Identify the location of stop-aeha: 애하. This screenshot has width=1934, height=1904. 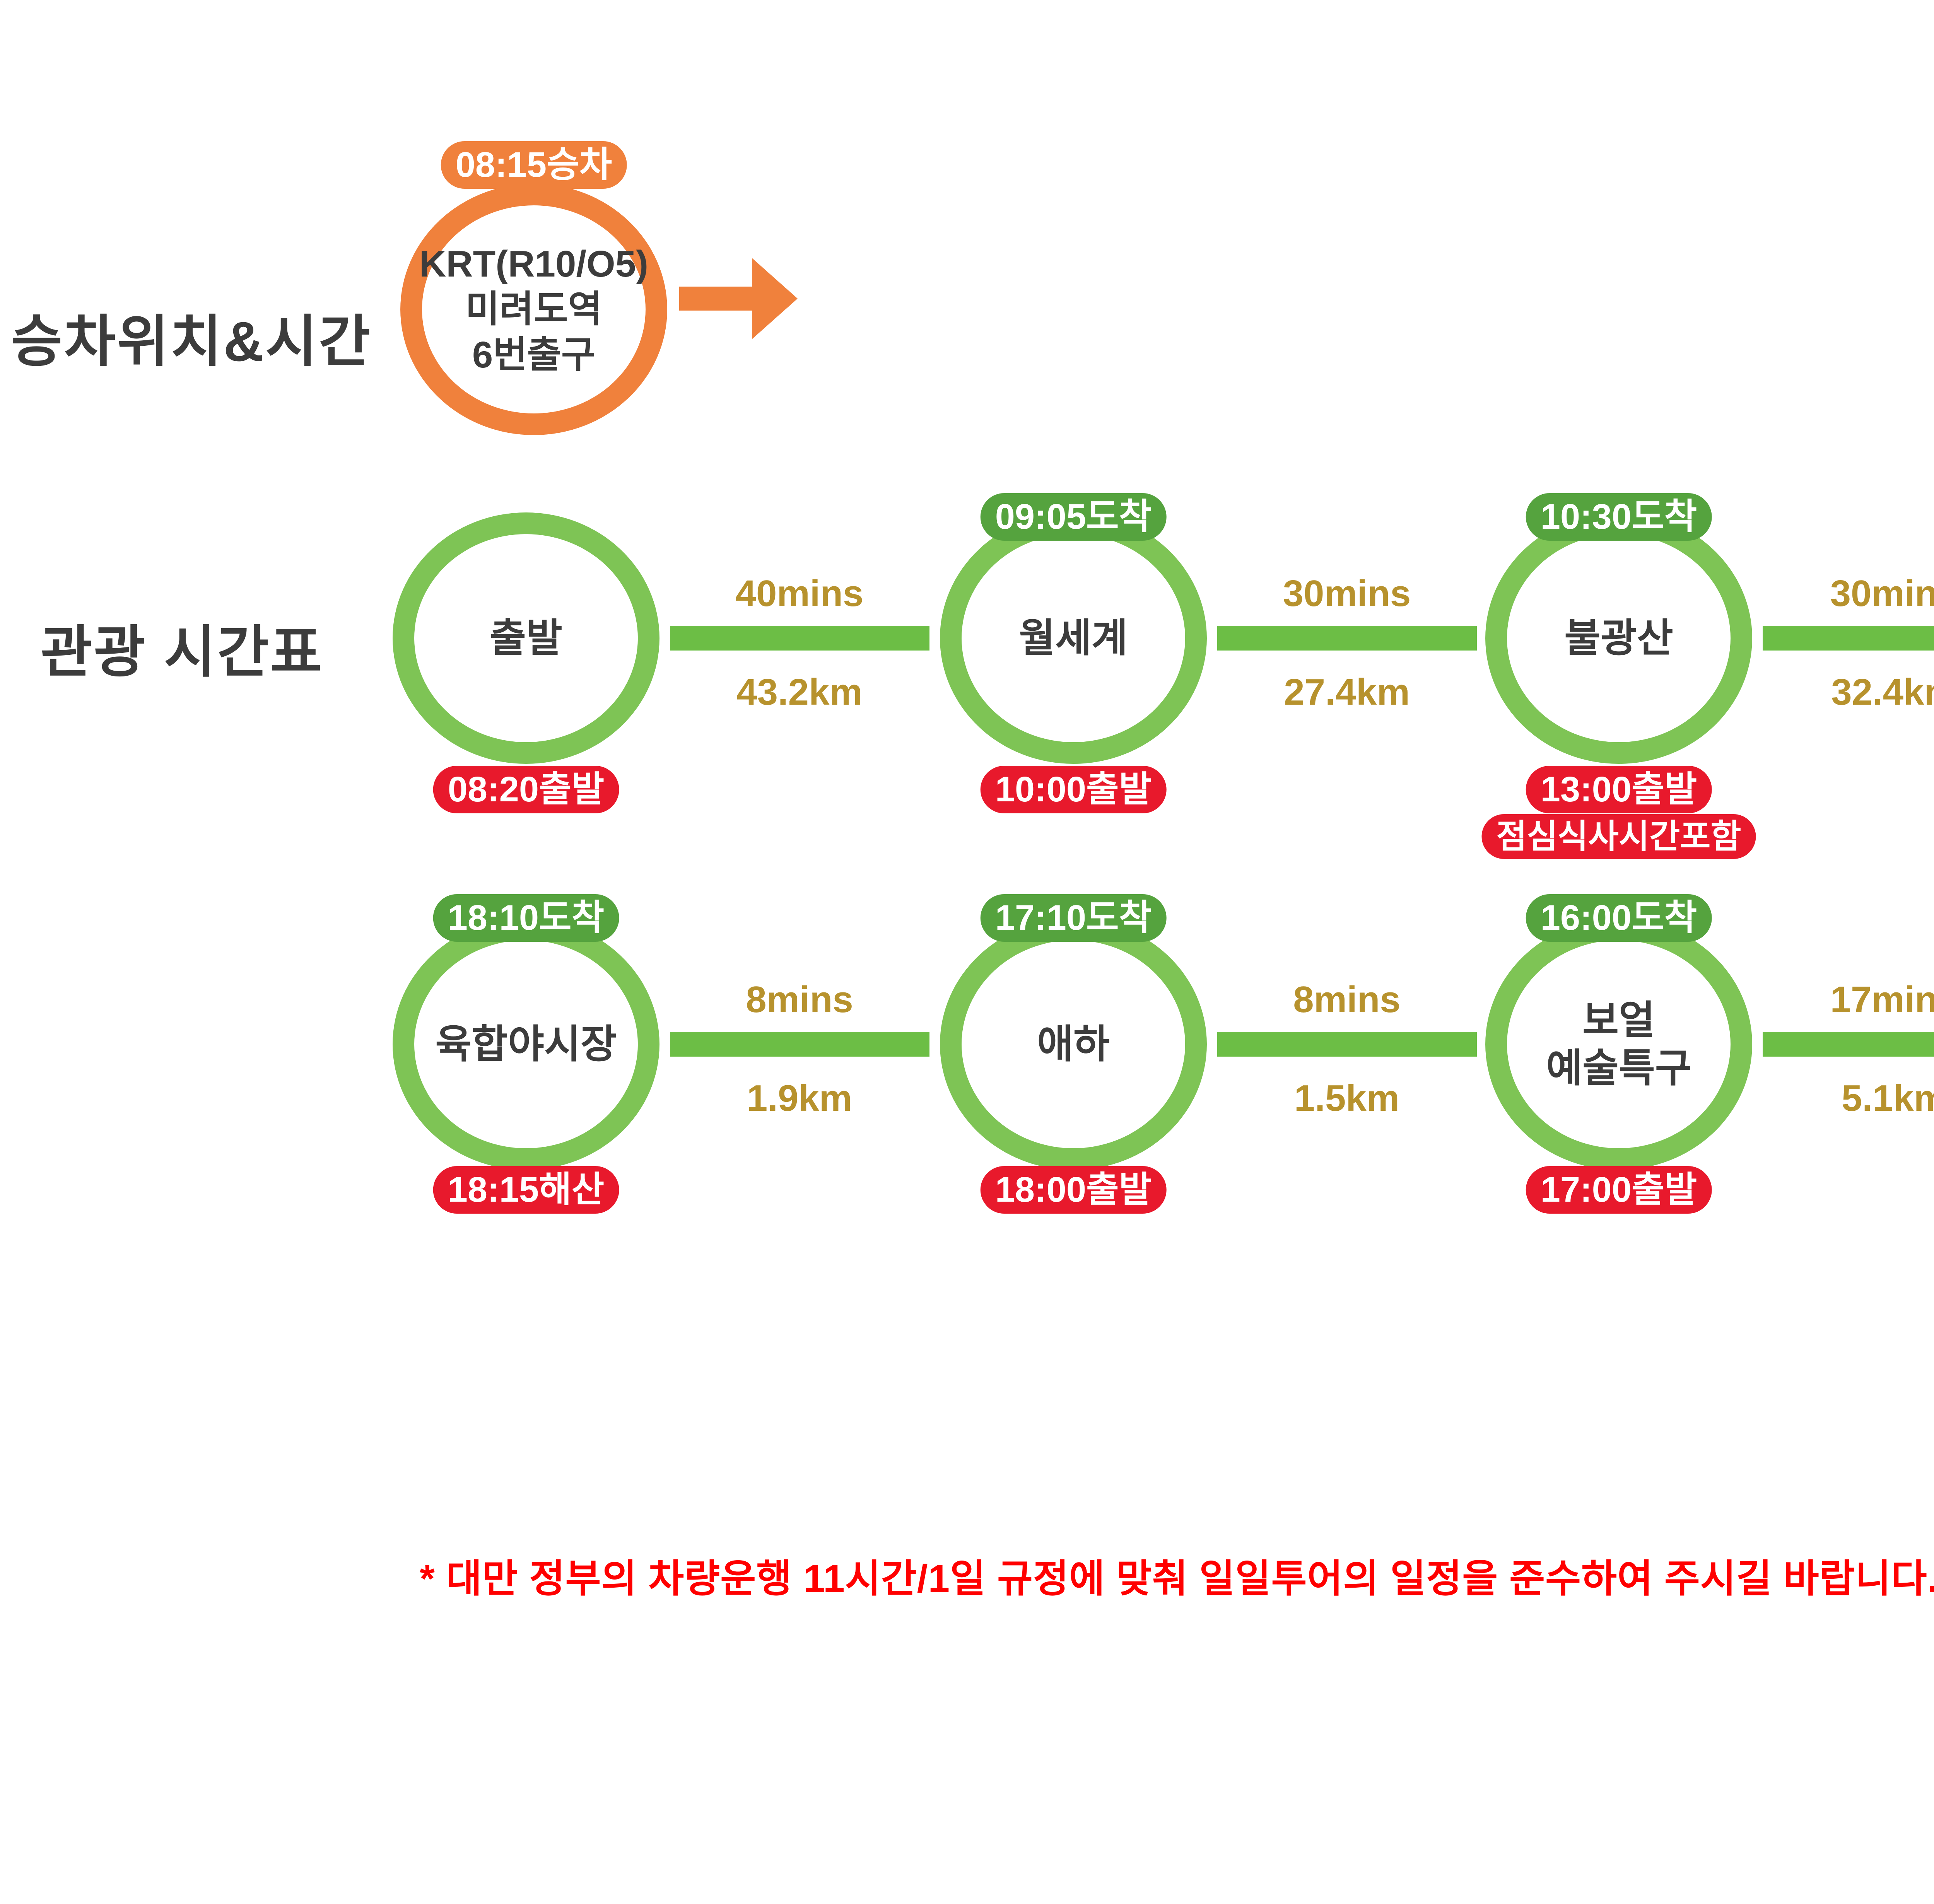
(1073, 1044).